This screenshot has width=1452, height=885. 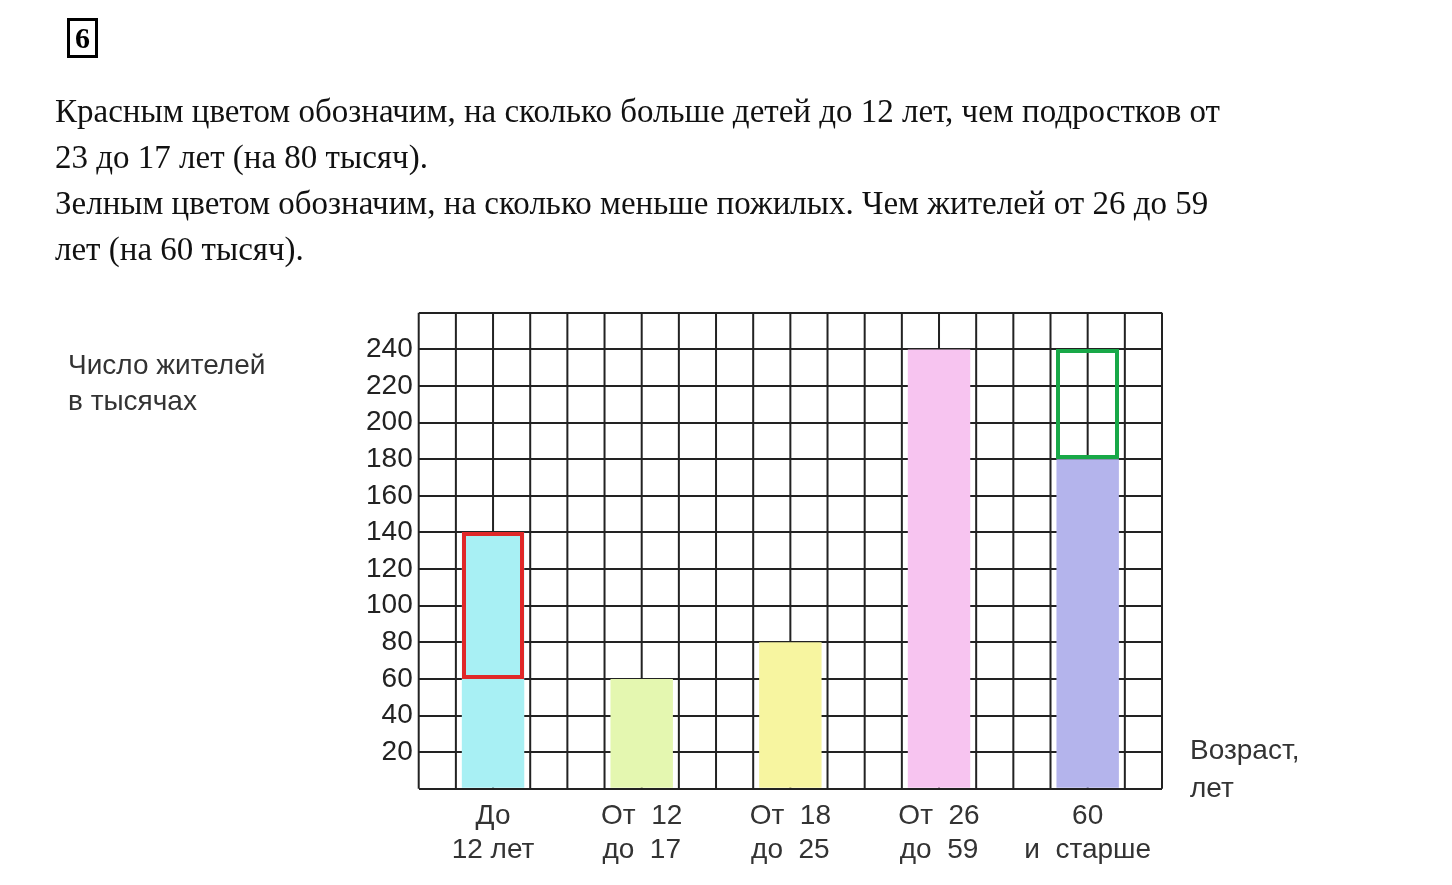 I want to click on x-tick-label: От 18 до 25, so click(x=790, y=831).